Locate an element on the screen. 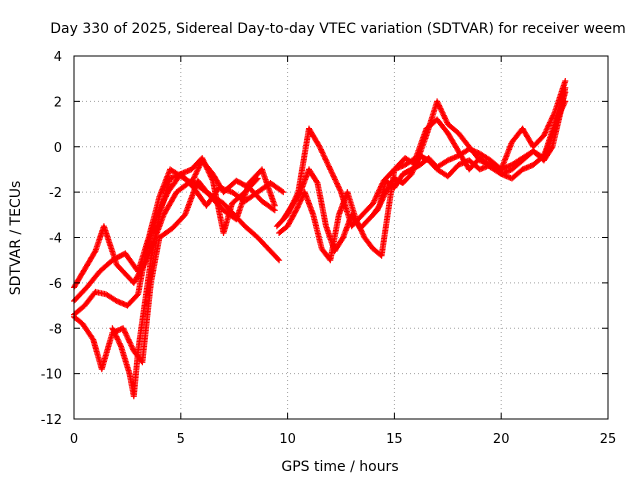 The width and height of the screenshot is (640, 480). x-tick-label: 10 is located at coordinates (287, 439).